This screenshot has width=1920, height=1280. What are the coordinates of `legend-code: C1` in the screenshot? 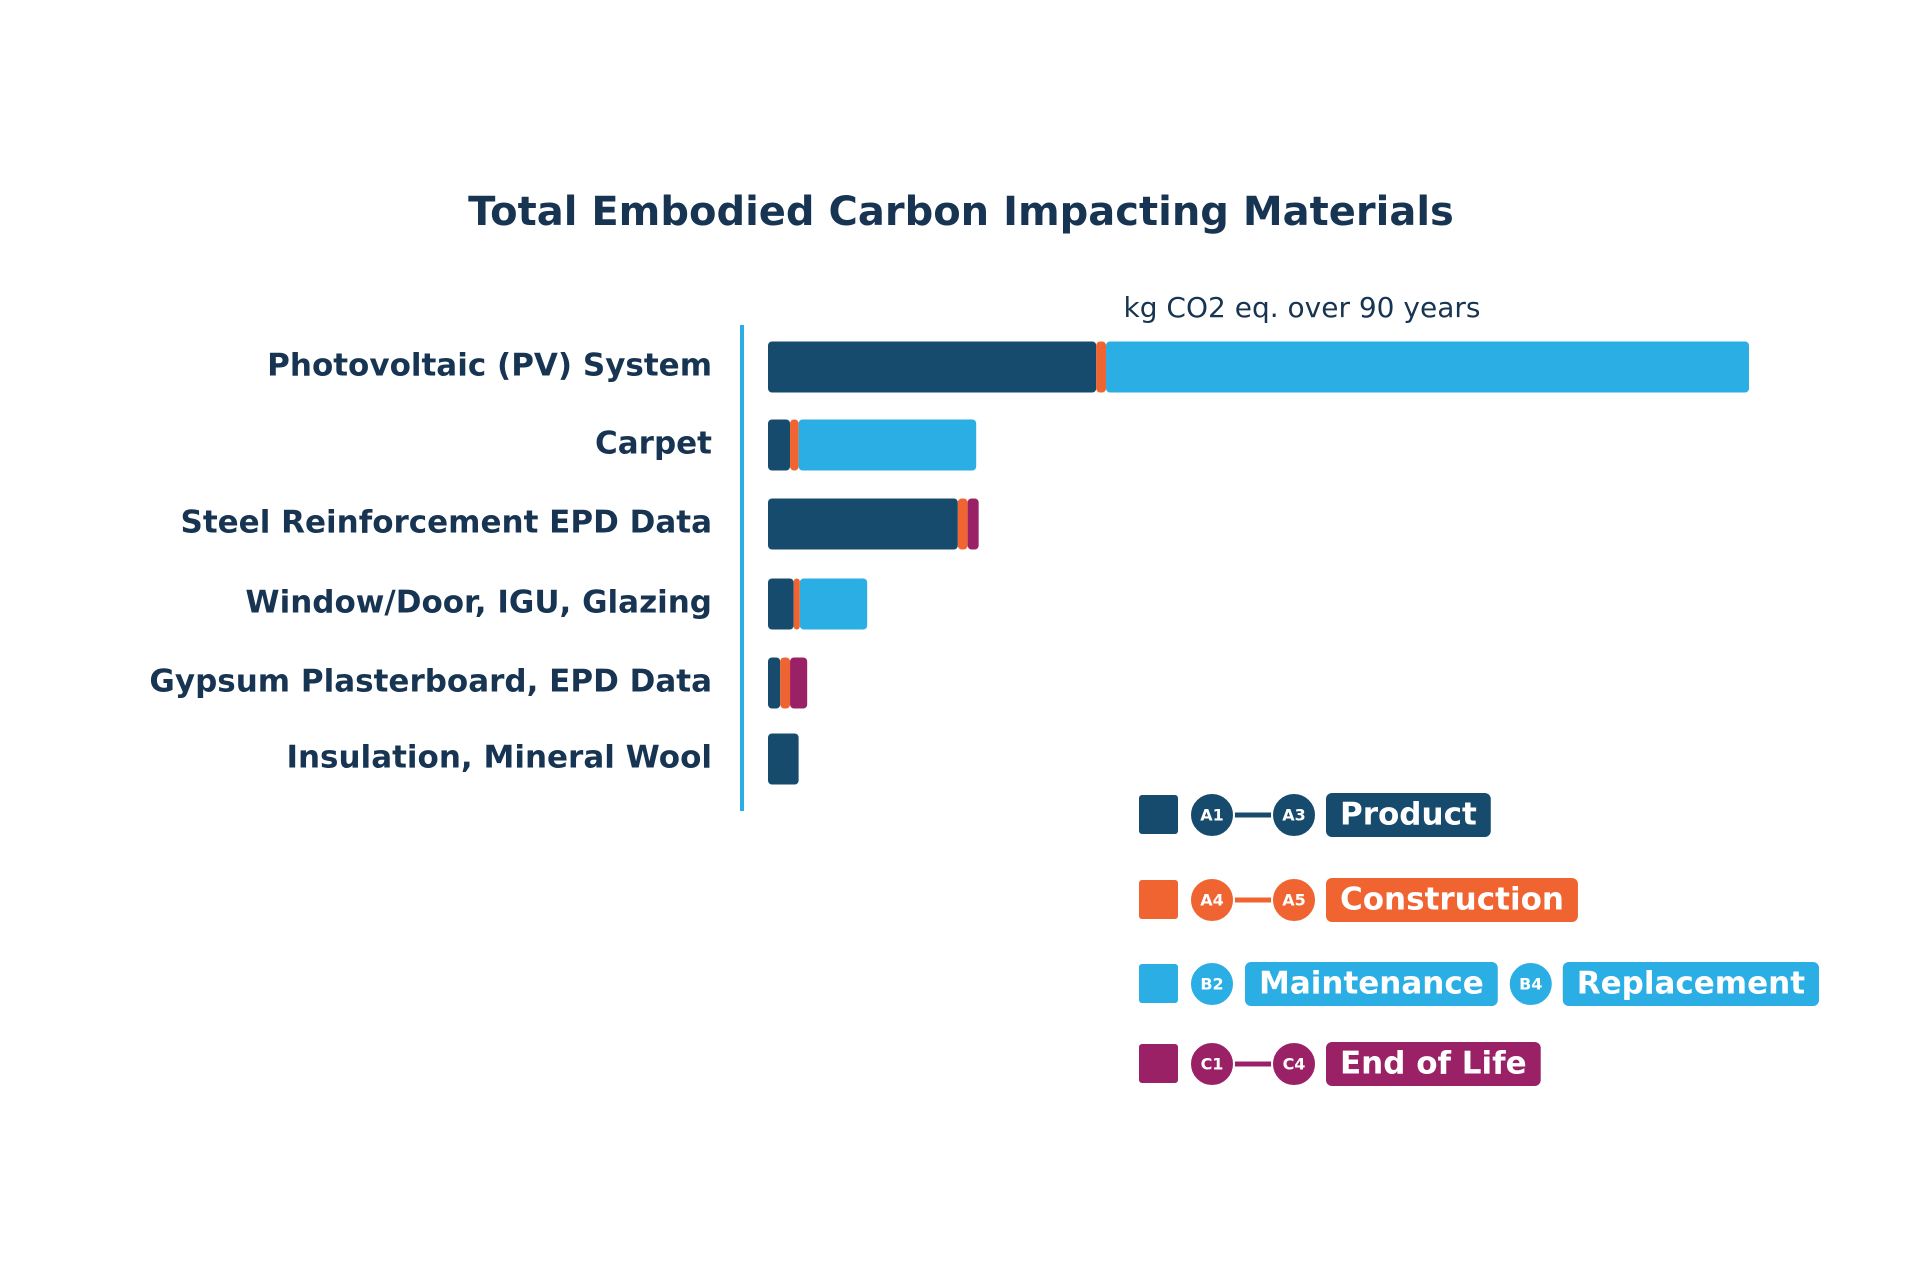 It's located at (1212, 1064).